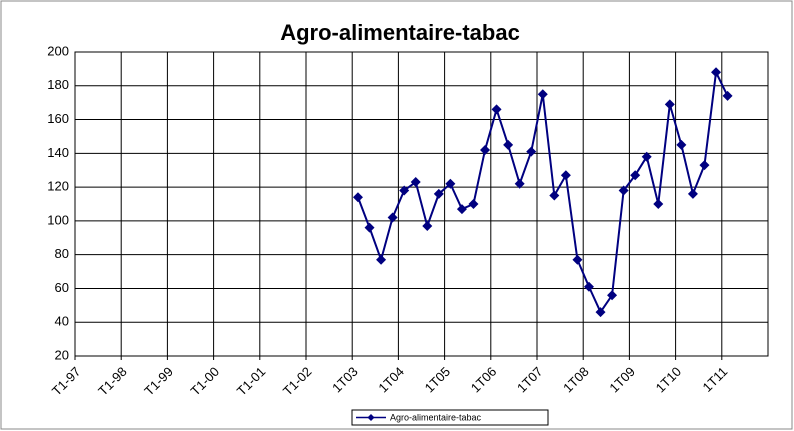 This screenshot has height=431, width=794. I want to click on y-tick-label: 180, so click(58, 84).